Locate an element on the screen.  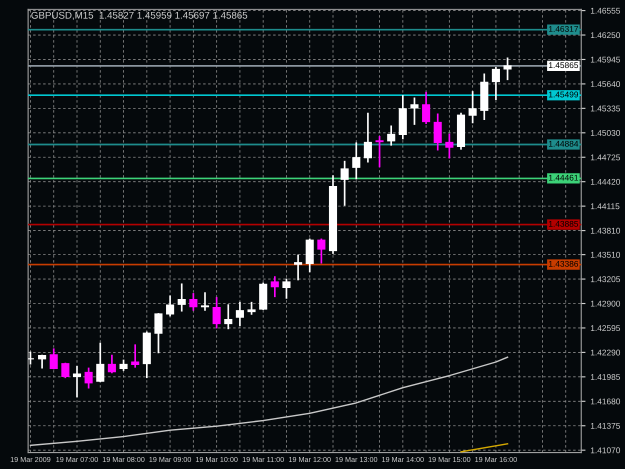
ref-line-label: 1.44461 is located at coordinates (563, 177).